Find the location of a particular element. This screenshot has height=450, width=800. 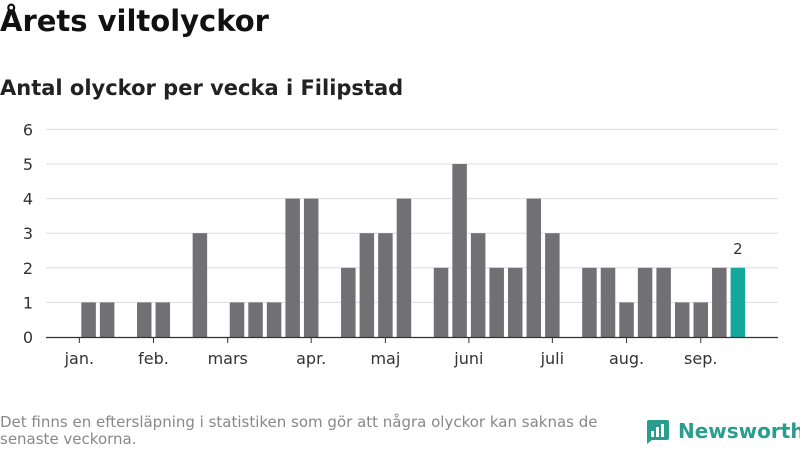

y-tick-label: 1 is located at coordinates (28, 302).